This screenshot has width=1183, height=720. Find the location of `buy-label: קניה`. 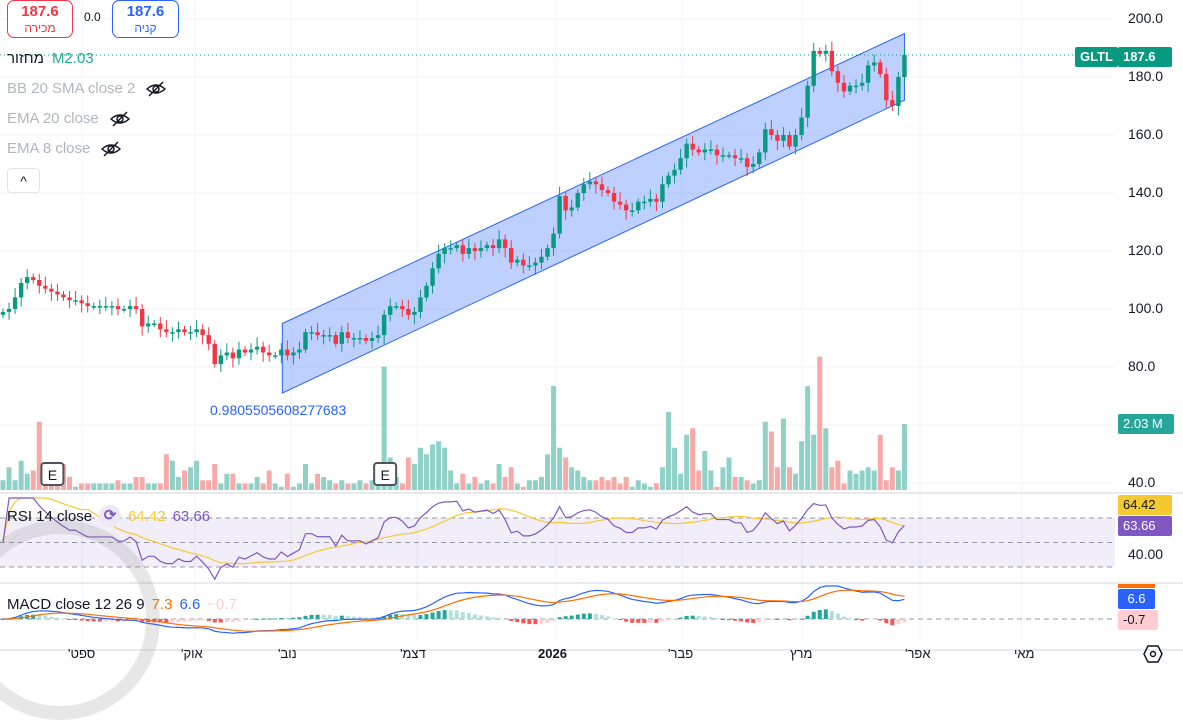

buy-label: קניה is located at coordinates (145, 28).